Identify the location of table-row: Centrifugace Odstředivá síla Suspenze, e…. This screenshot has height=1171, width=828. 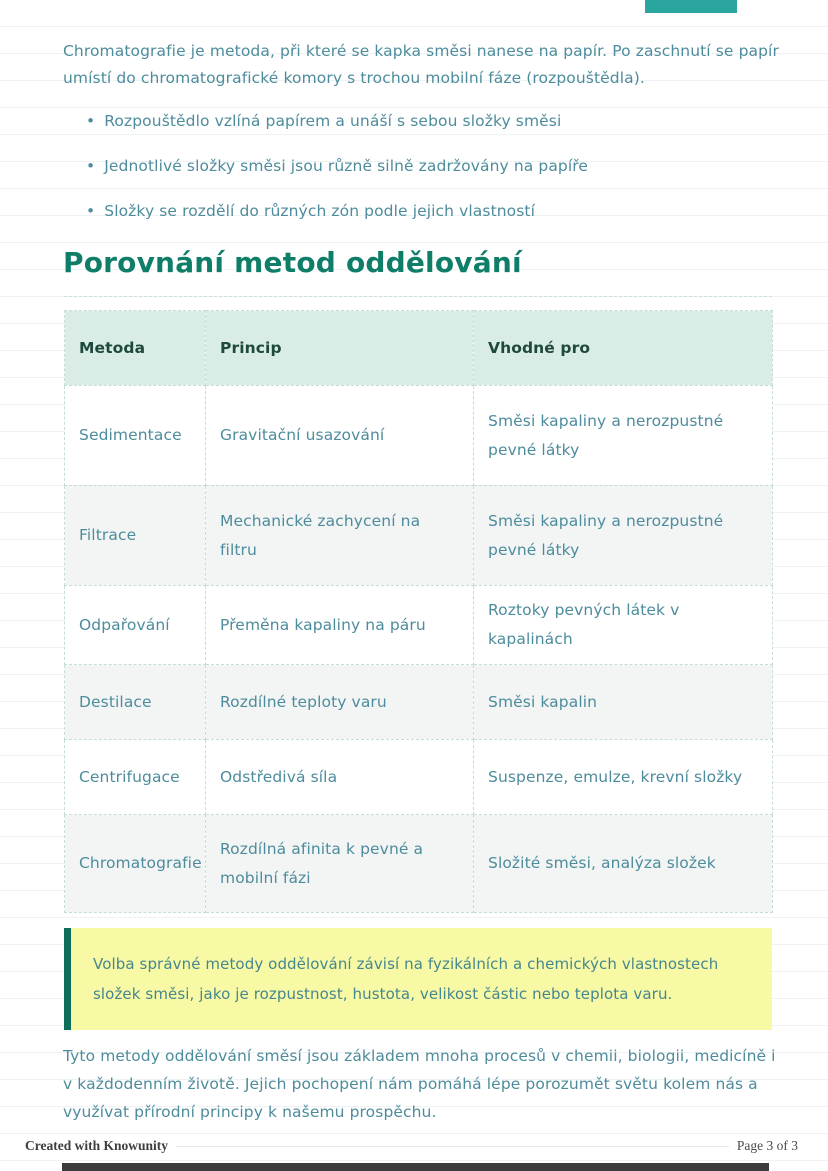
(418, 777).